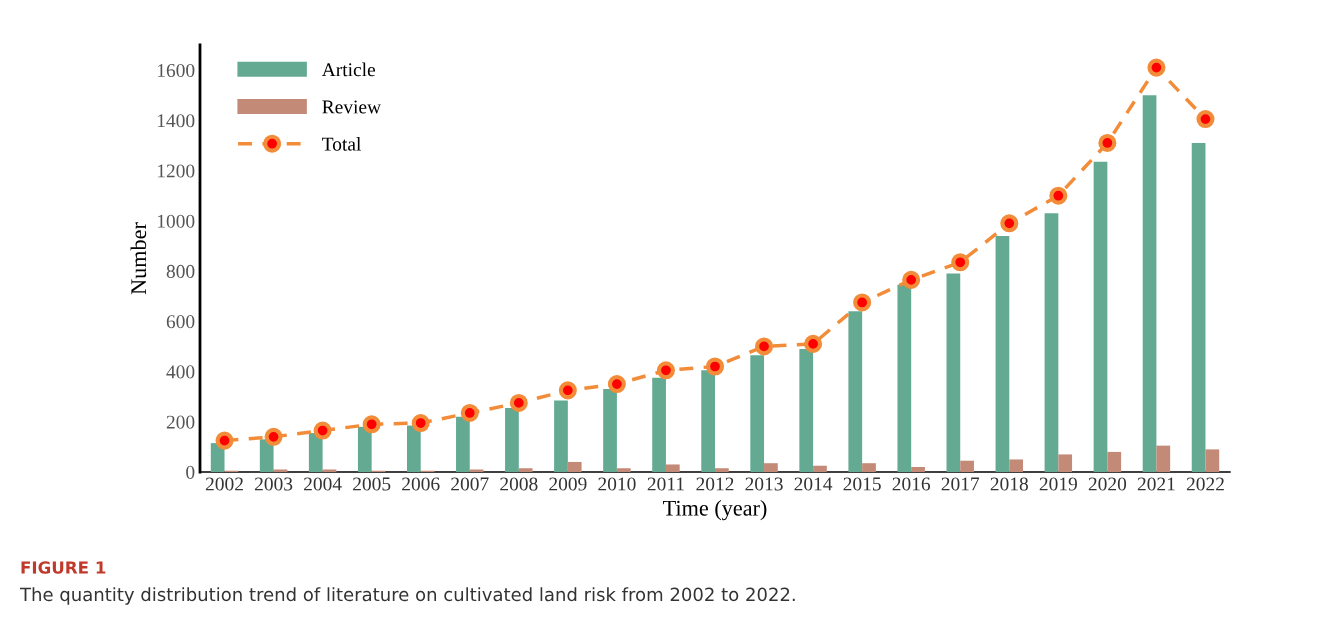 This screenshot has height=628, width=1322. Describe the element at coordinates (176, 121) in the screenshot. I see `y-tick-label: 1400` at that location.